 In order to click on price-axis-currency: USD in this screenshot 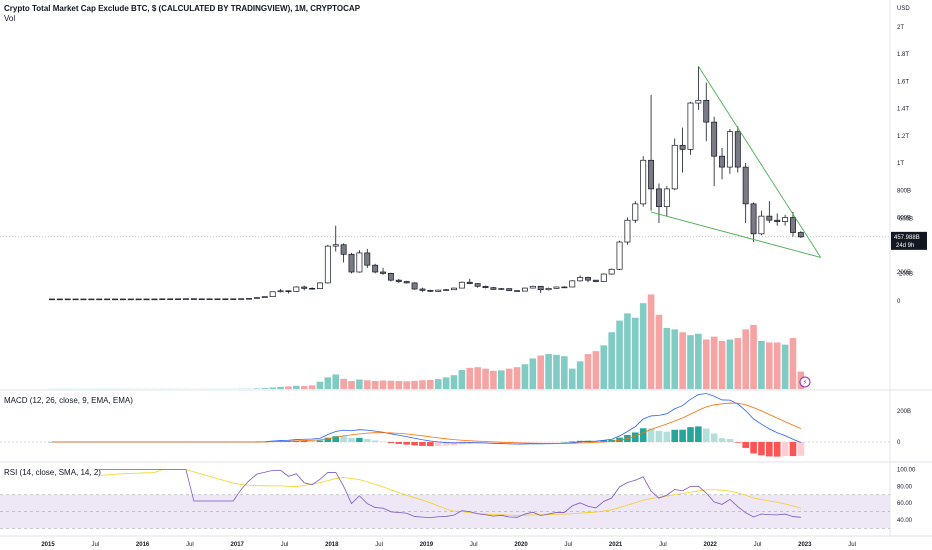, I will do `click(903, 9)`.